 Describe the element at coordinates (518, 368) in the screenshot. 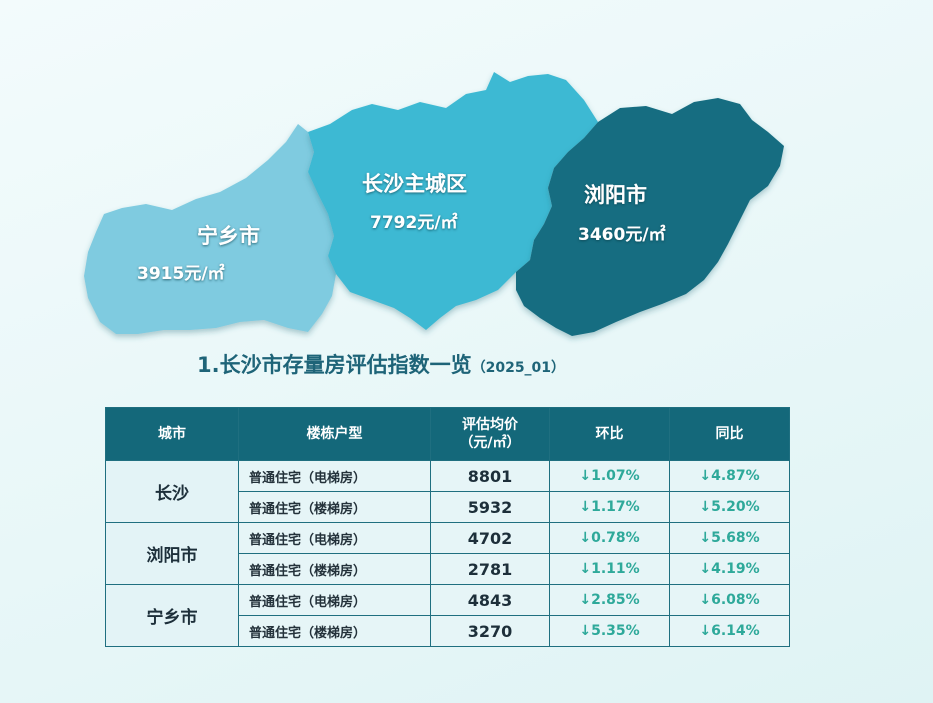

I see `title-period: （2025_01）` at that location.